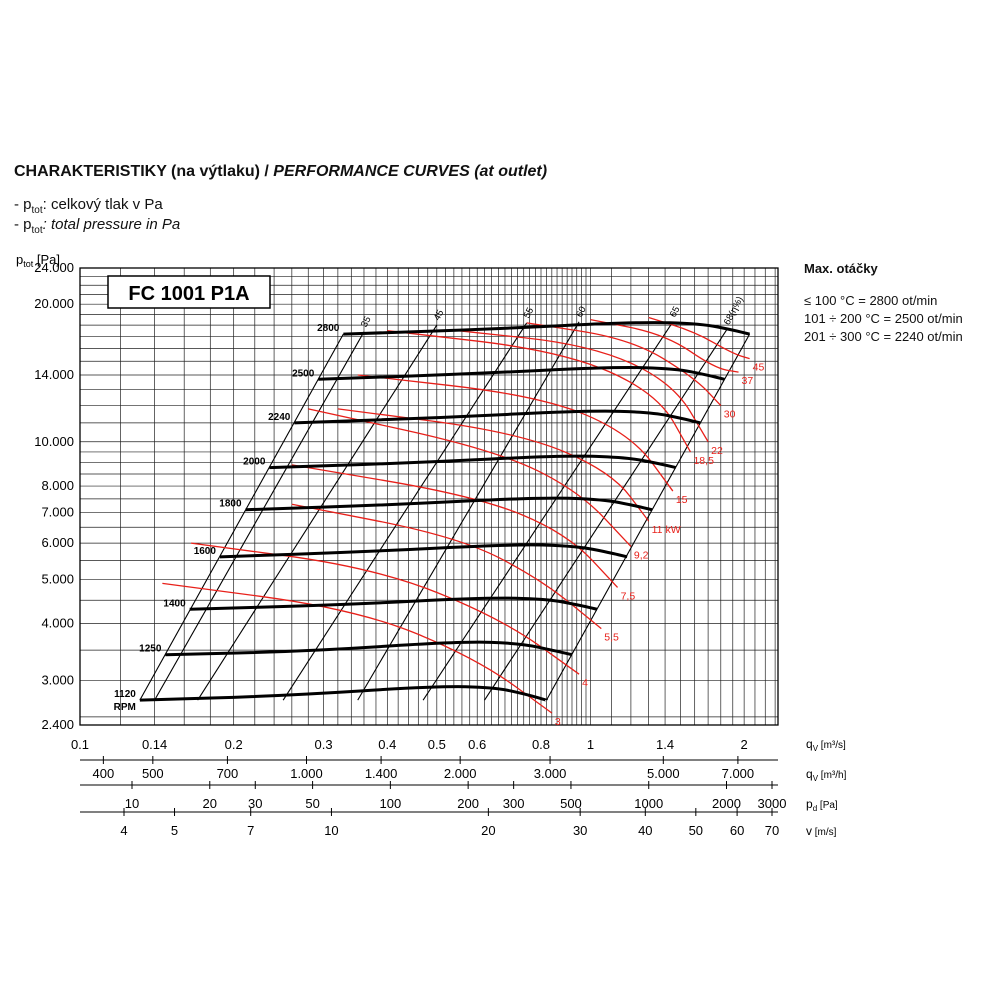 The width and height of the screenshot is (1000, 1000). I want to click on axis-velocity-tick-label: 5, so click(174, 830).